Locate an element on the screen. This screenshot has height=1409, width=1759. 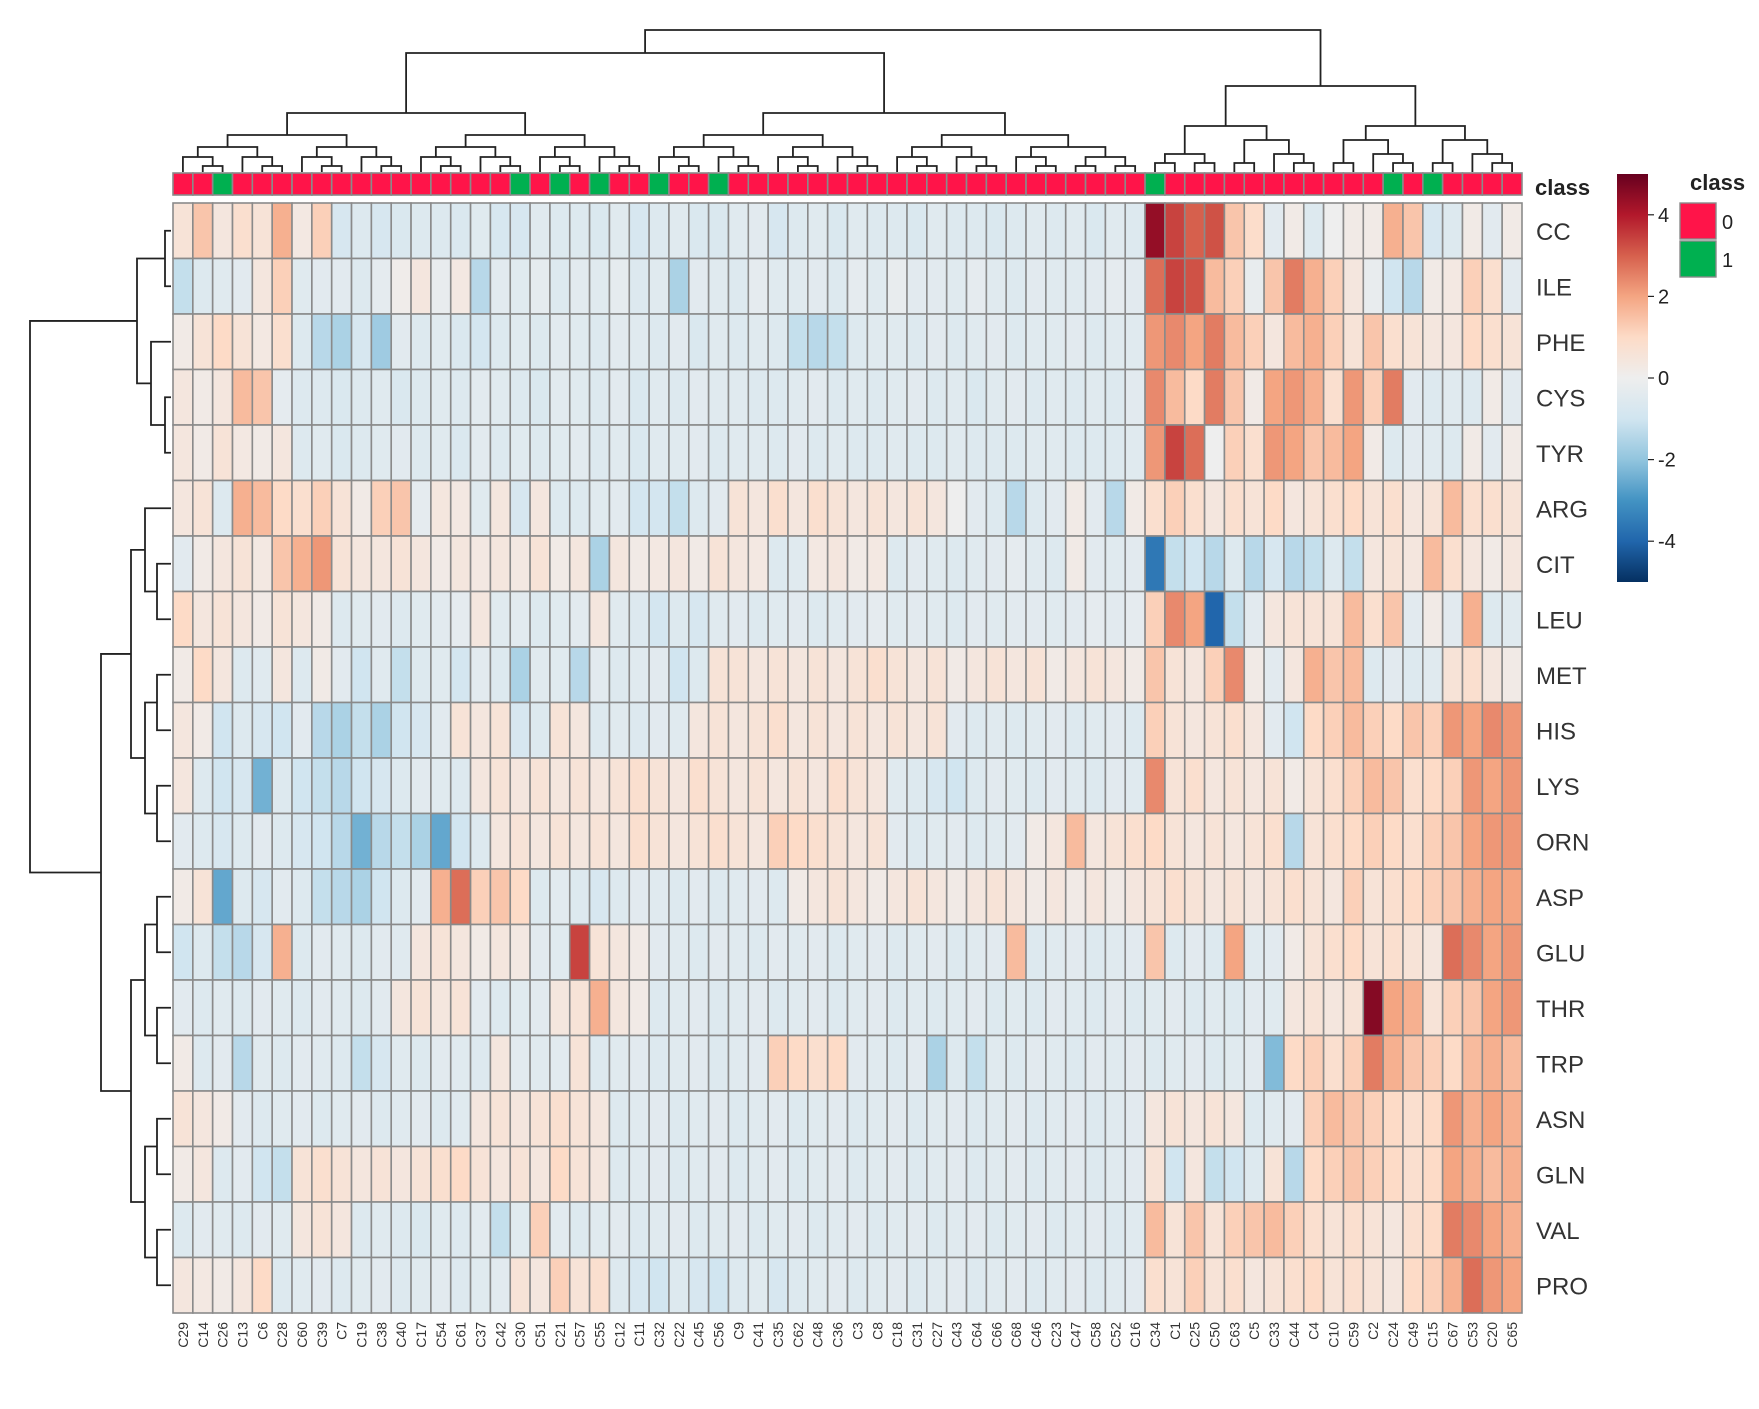
column-label: C26 is located at coordinates (223, 1335).